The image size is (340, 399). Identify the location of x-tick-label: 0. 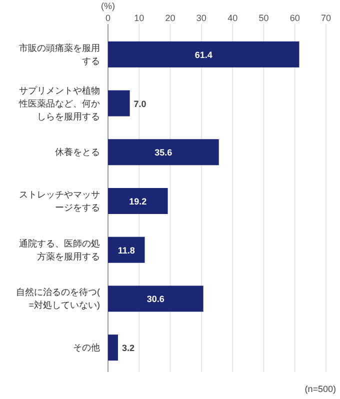
(108, 18).